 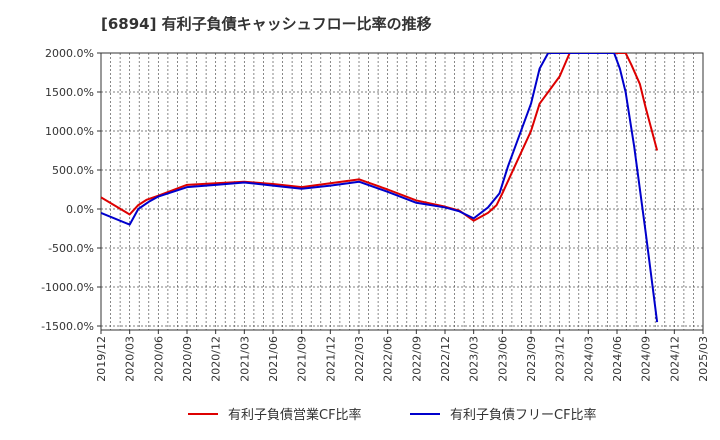 I want to click on x-tick-label: 2022/12, so click(x=445, y=359).